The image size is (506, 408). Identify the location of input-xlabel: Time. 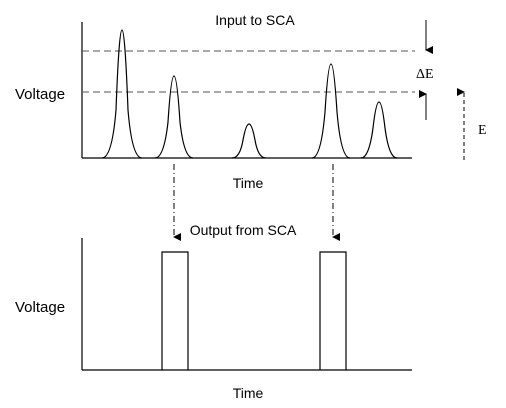
(248, 183).